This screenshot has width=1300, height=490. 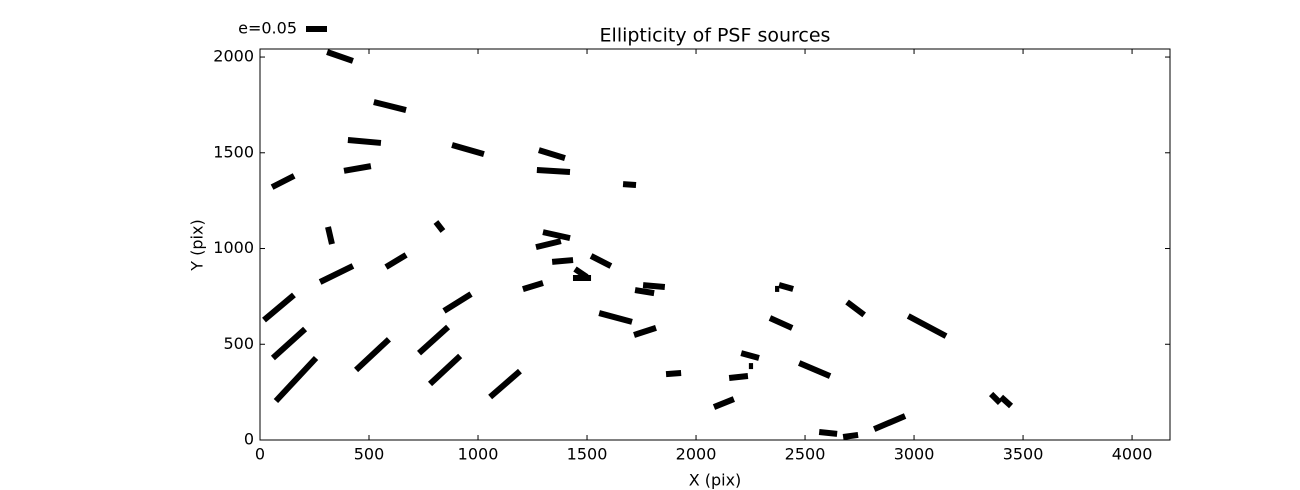 What do you see at coordinates (233, 151) in the screenshot?
I see `y-tick-label: 1500` at bounding box center [233, 151].